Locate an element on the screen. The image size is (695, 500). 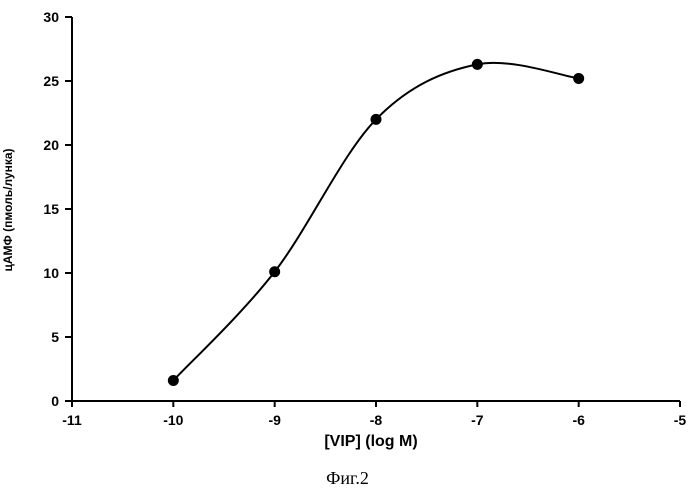
x-tick-label: -5 is located at coordinates (680, 420).